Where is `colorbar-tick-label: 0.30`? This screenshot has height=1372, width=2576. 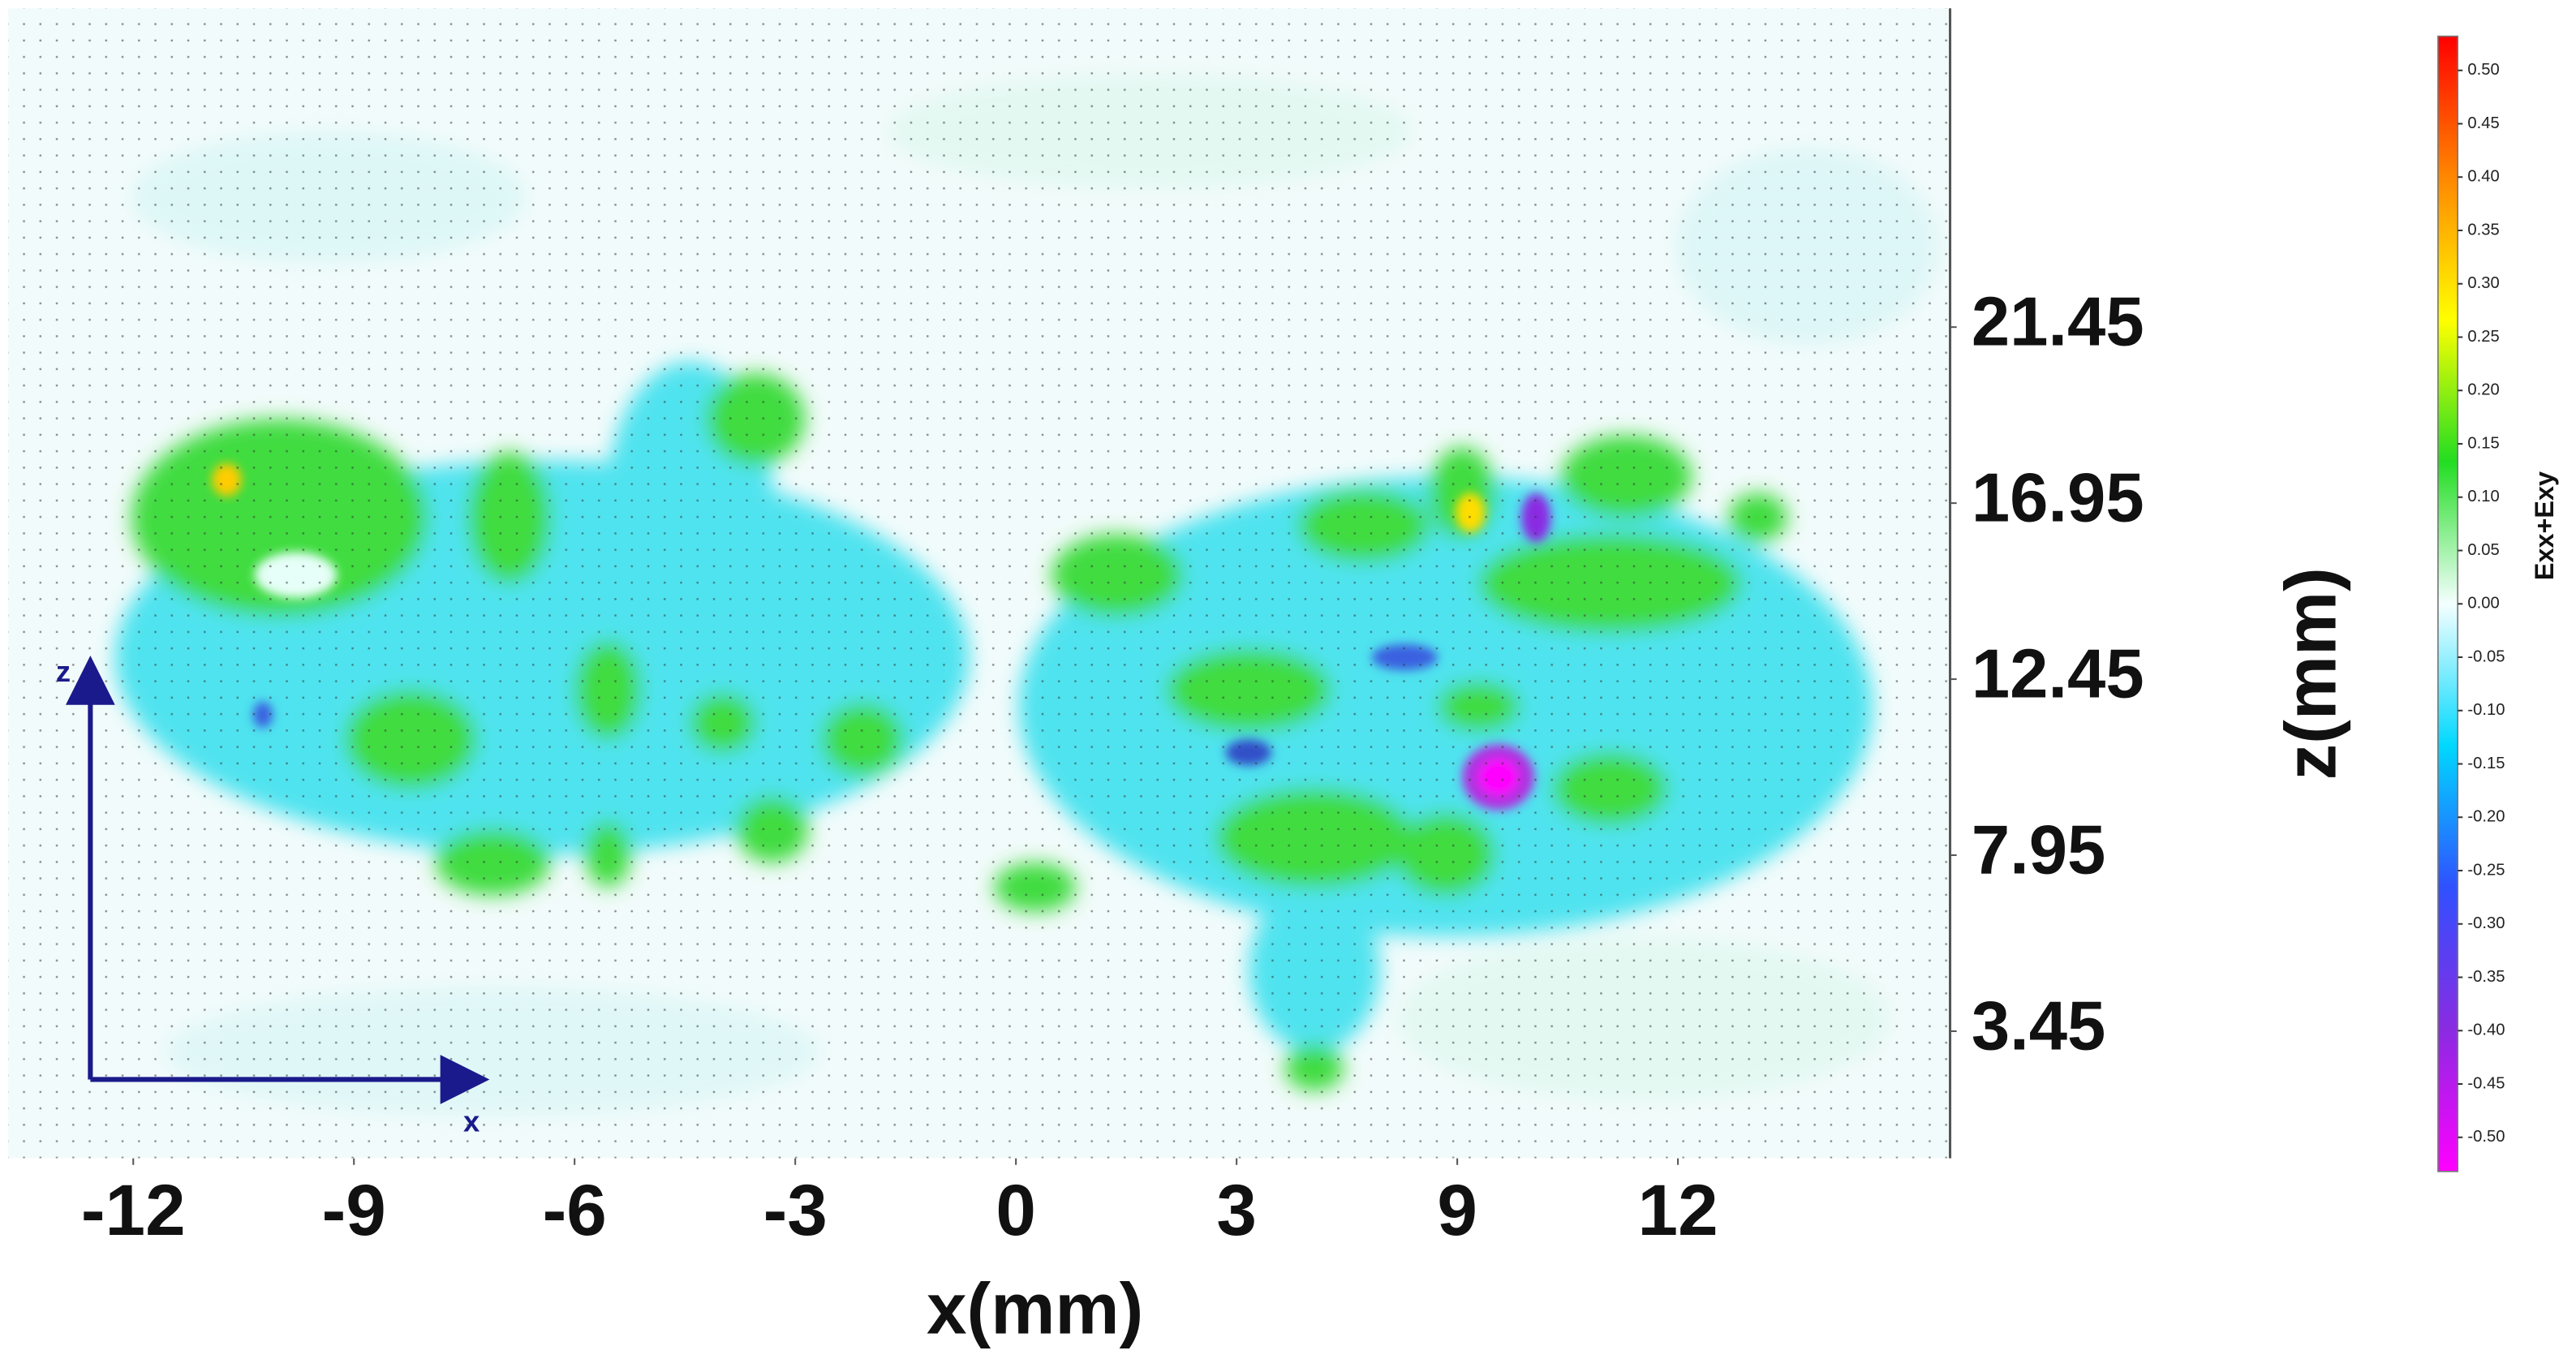
colorbar-tick-label: 0.30 is located at coordinates (2483, 283).